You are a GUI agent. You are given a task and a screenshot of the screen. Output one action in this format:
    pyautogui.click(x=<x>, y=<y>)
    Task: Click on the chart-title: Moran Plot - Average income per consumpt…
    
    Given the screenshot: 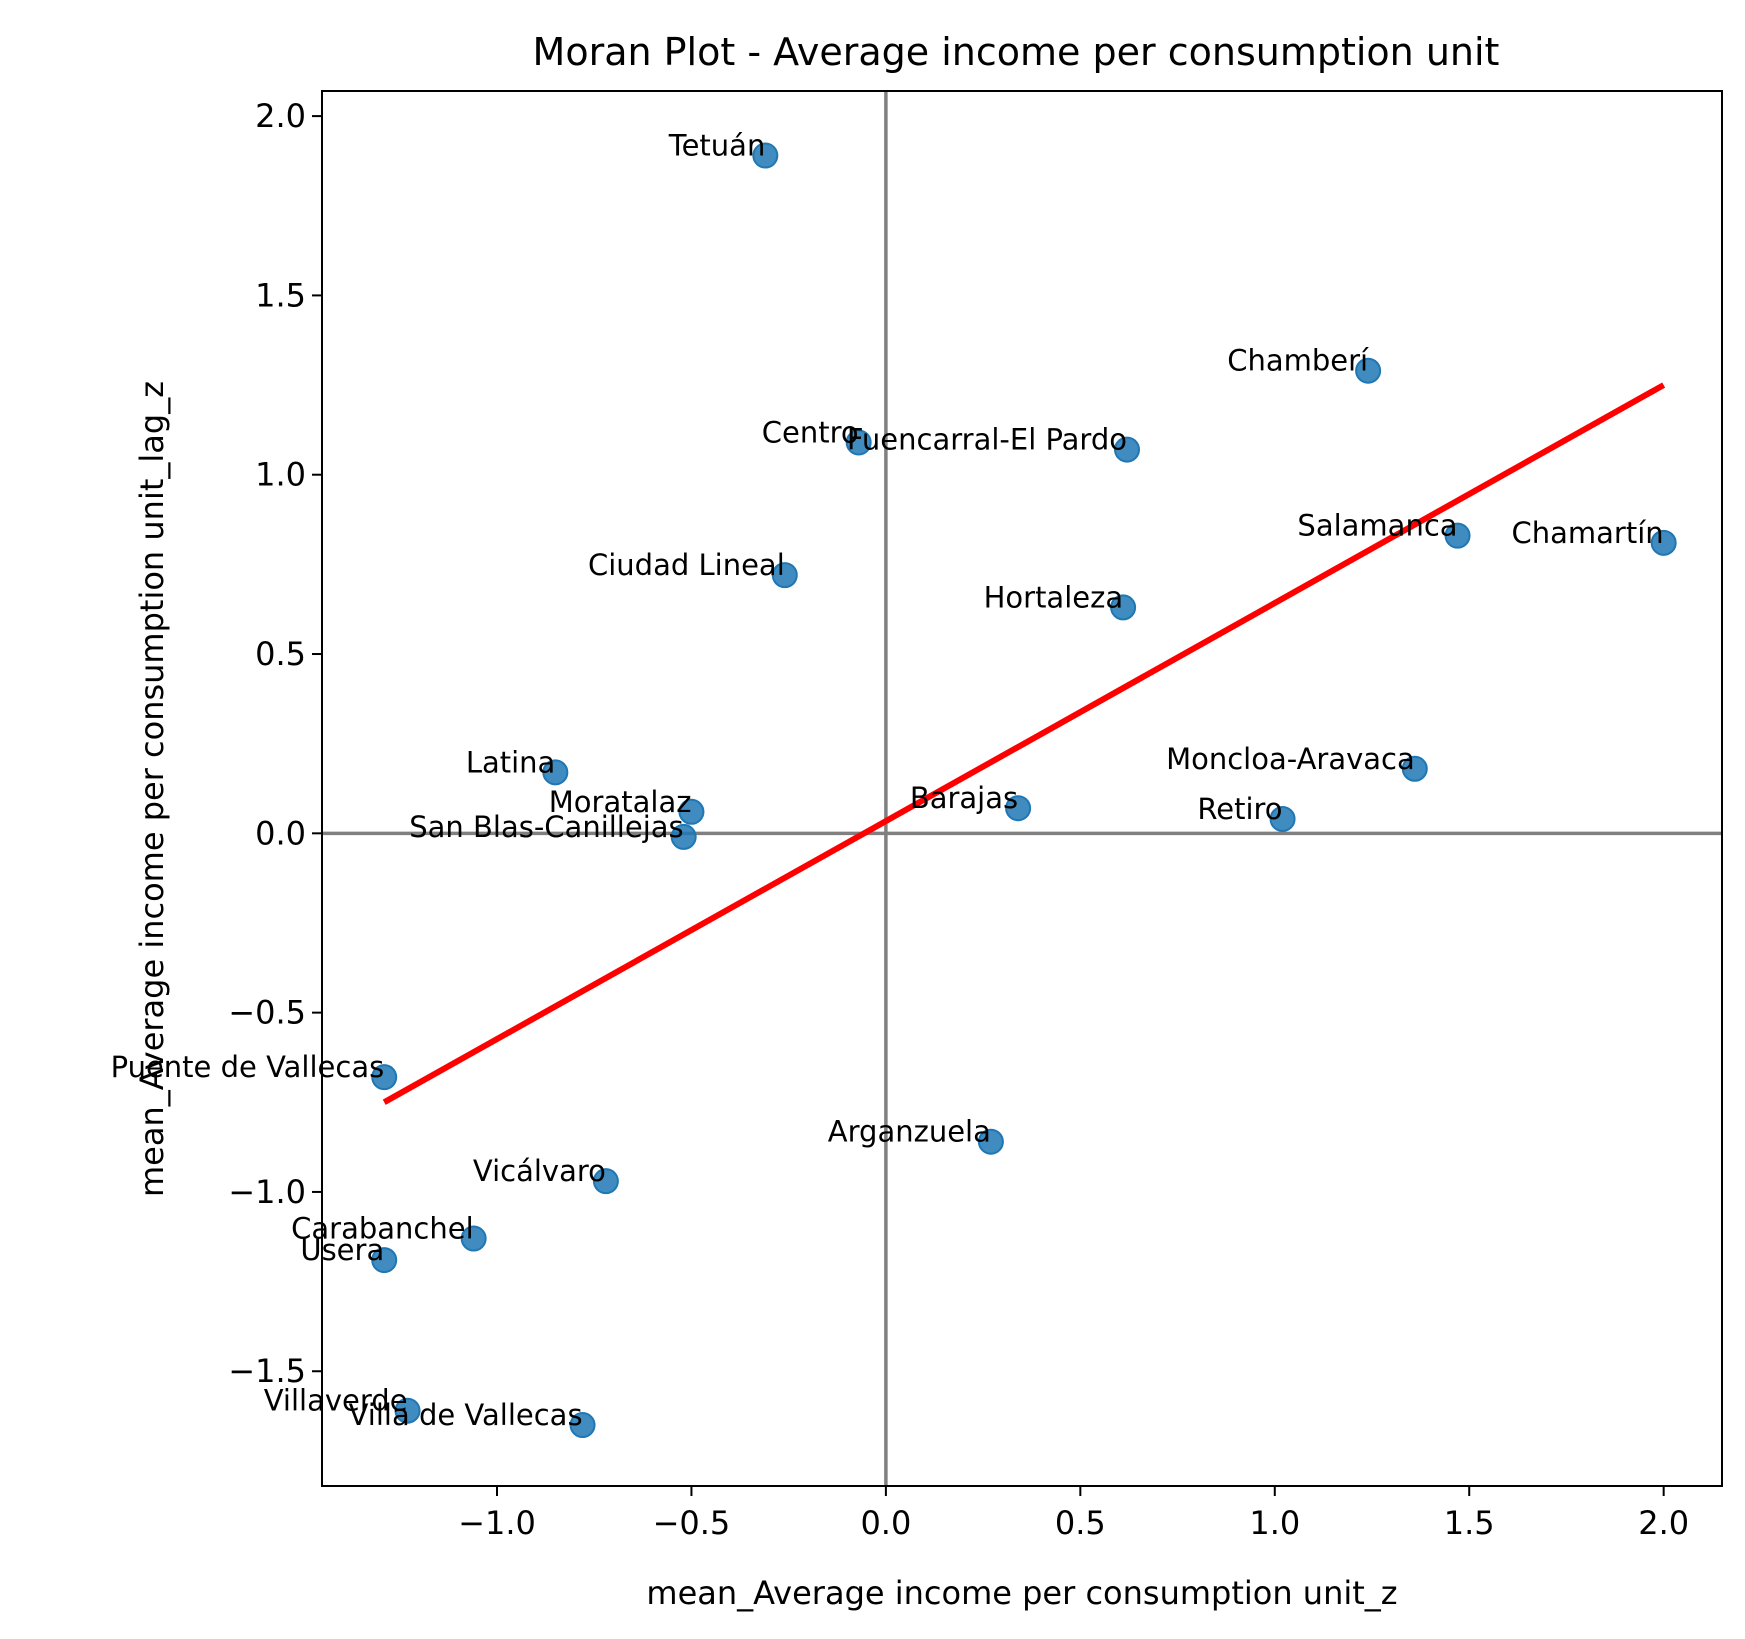 What is the action you would take?
    pyautogui.click(x=1016, y=52)
    